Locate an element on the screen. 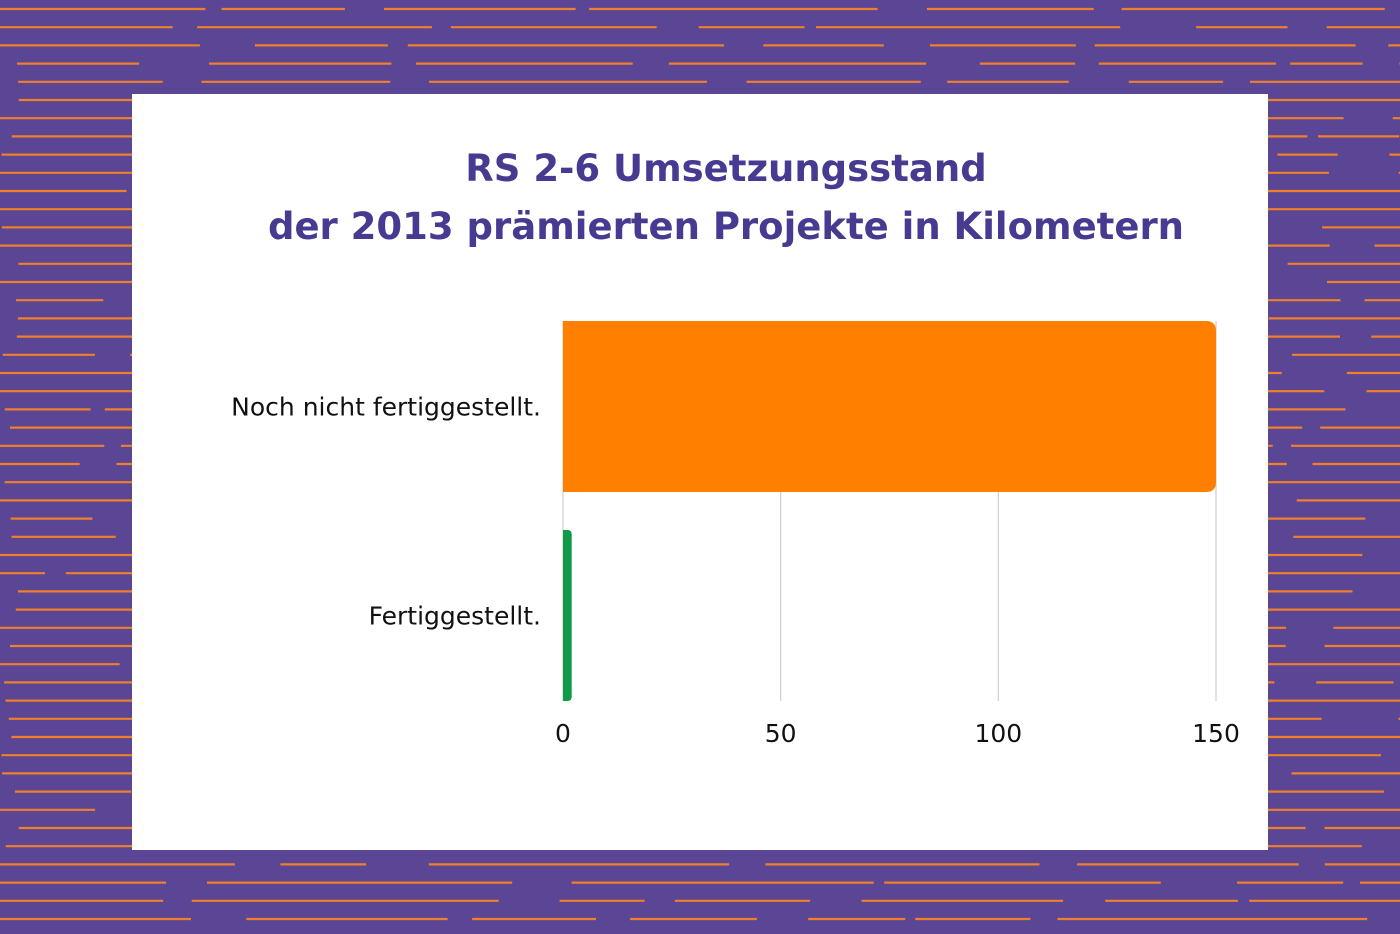  chart-title-line-1: RS 2-6 Umsetzungsstand is located at coordinates (726, 168).